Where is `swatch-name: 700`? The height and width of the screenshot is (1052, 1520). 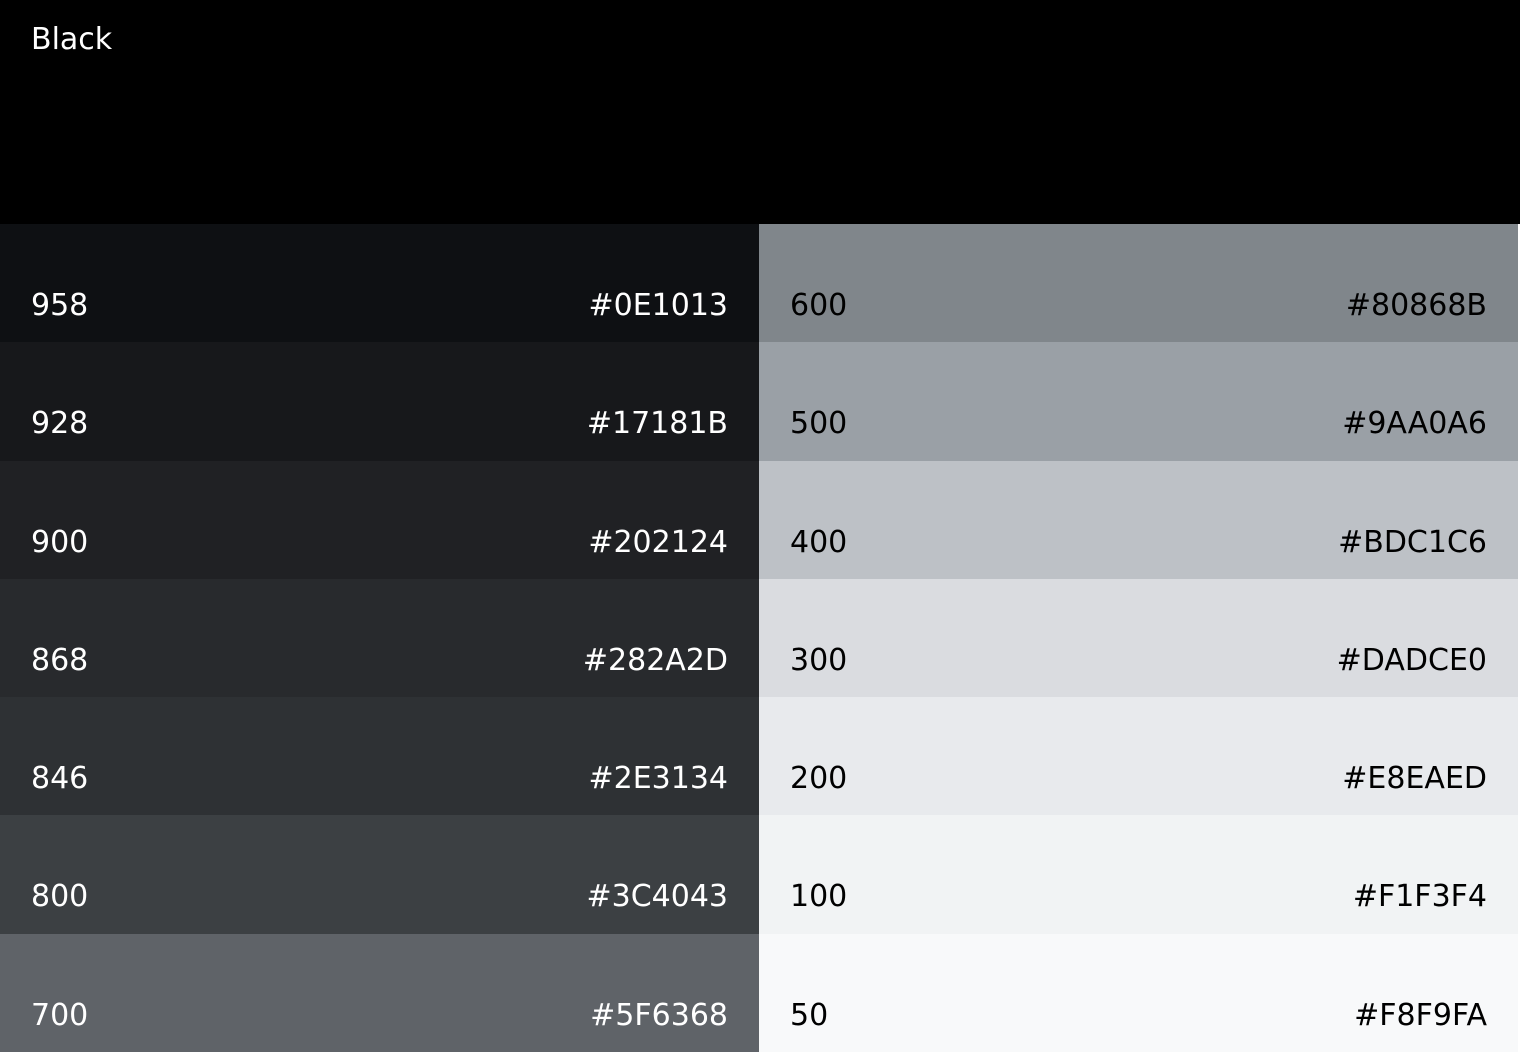 swatch-name: 700 is located at coordinates (60, 1015).